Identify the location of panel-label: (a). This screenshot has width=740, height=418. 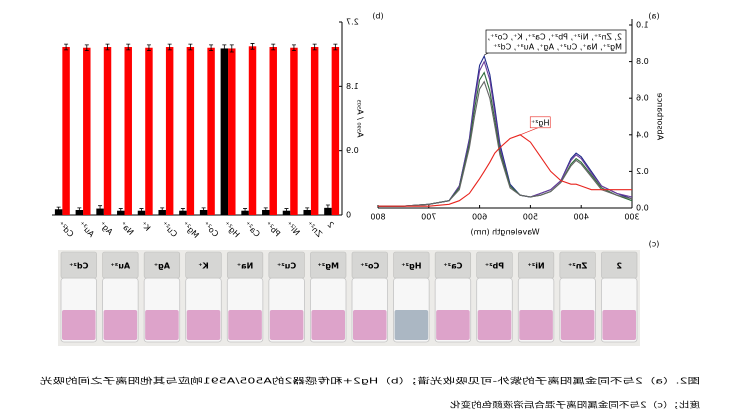
(653, 16).